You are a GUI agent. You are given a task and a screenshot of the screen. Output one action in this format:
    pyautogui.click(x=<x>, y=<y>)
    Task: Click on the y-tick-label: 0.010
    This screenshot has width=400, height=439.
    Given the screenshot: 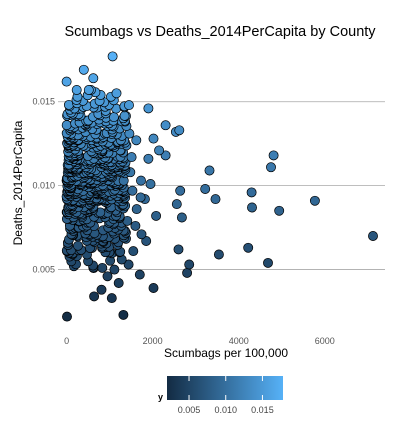 What is the action you would take?
    pyautogui.click(x=43, y=186)
    